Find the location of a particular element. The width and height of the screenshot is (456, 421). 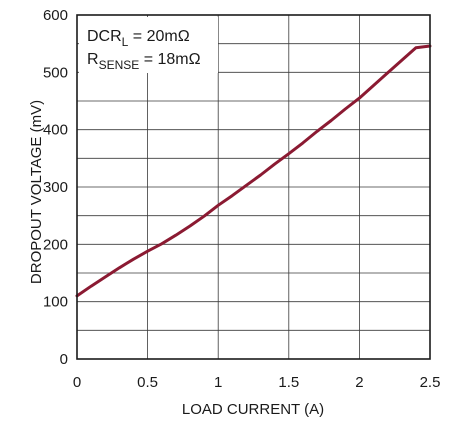

x-axis-title: LOAD CURRENT (A) is located at coordinates (253, 409).